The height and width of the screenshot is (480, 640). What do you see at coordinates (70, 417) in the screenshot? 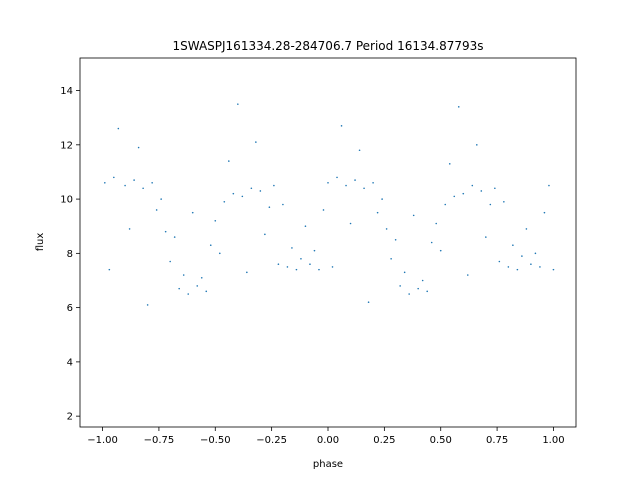
I see `y-tick-label: 2` at bounding box center [70, 417].